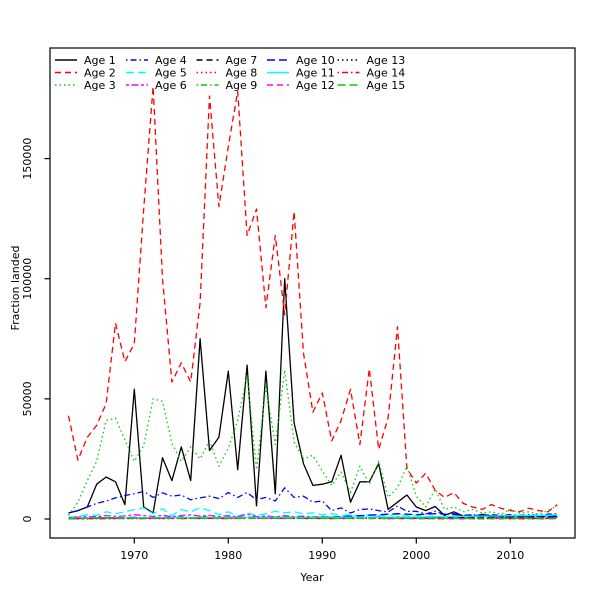  What do you see at coordinates (386, 85) in the screenshot?
I see `legend-item-label: Age 15` at bounding box center [386, 85].